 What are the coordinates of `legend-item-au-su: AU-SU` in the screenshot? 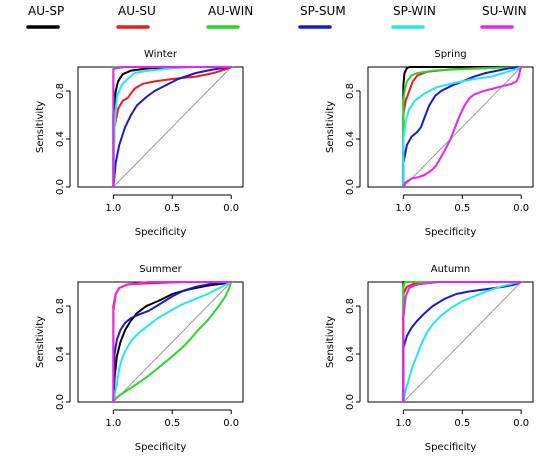 It's located at (136, 16).